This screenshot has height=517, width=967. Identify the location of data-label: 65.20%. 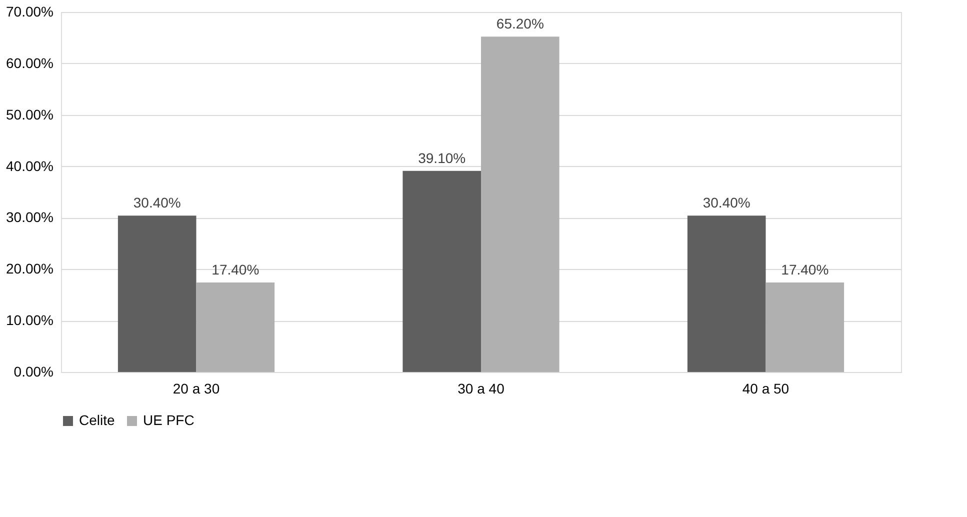
(520, 24).